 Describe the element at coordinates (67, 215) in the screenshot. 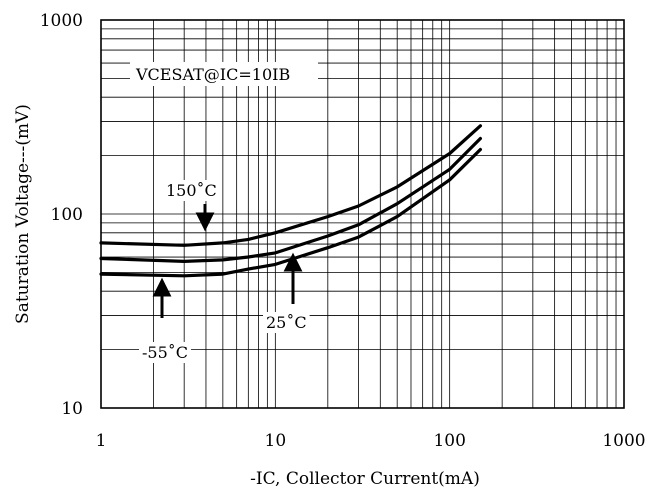

I see `y-tick-label: 100` at that location.